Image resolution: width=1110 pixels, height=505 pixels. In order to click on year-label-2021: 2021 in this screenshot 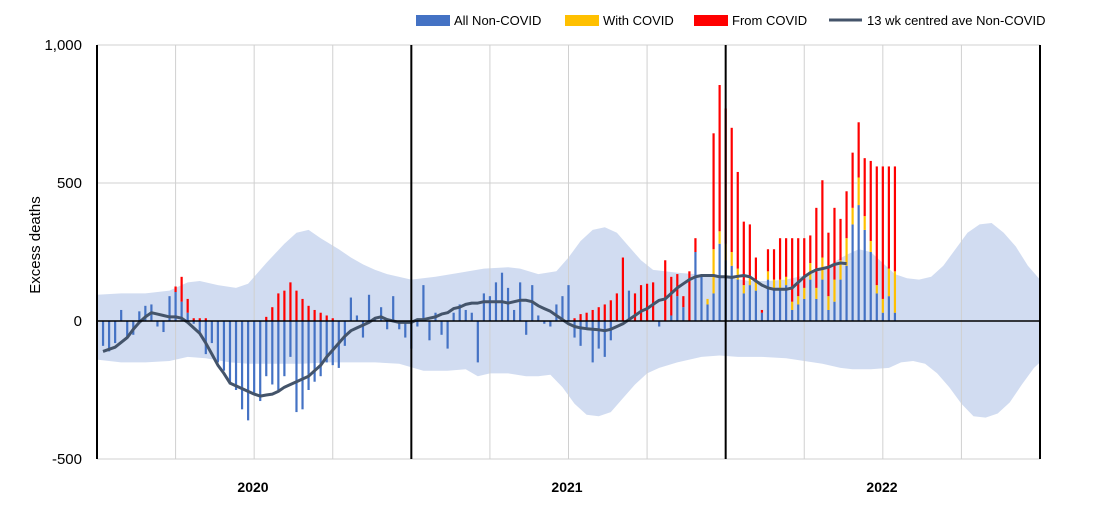, I will do `click(566, 487)`.